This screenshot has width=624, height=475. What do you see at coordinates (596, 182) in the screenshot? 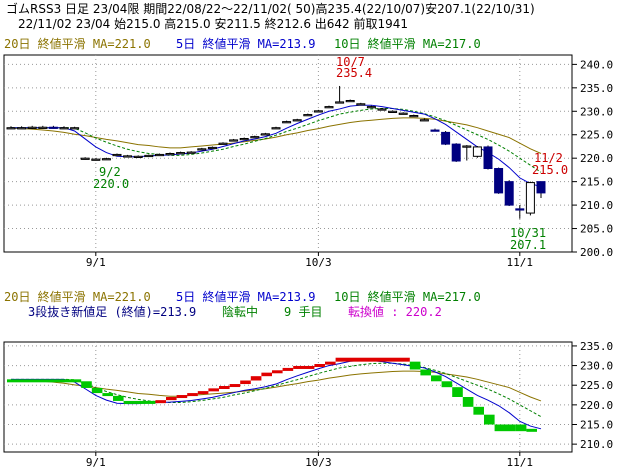
I see `price-y-tick-label: 215.0` at bounding box center [596, 182].